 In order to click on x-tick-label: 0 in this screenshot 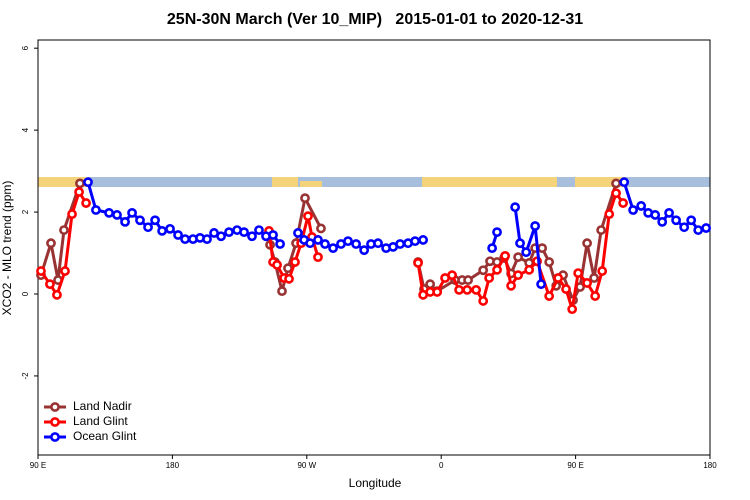, I will do `click(441, 465)`.